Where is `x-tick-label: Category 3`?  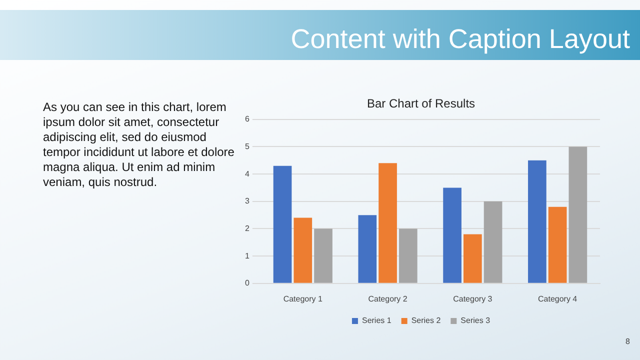
x-tick-label: Category 3 is located at coordinates (473, 299).